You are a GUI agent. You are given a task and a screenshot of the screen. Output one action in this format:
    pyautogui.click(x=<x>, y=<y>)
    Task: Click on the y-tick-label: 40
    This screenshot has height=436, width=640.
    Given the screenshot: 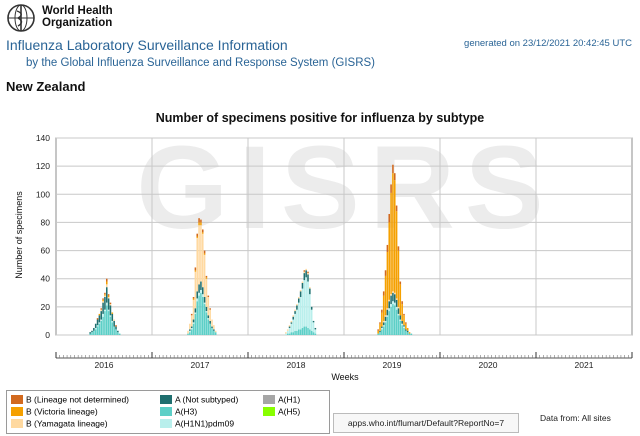 What is the action you would take?
    pyautogui.click(x=46, y=279)
    